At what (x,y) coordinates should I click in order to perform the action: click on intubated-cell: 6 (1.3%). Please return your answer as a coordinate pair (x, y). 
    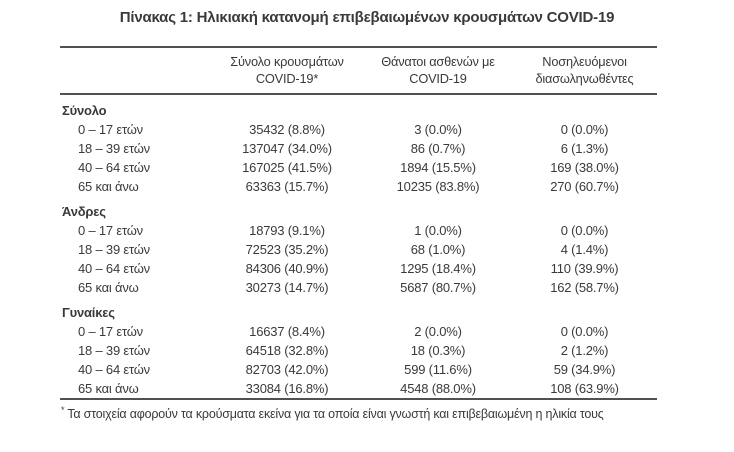
    Looking at the image, I should click on (584, 148).